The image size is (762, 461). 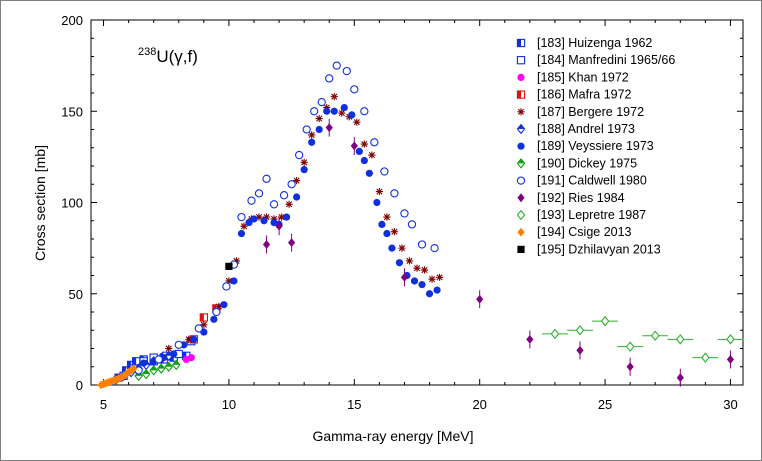 I want to click on legend-label: [191] Caldwell 1980, so click(x=592, y=181).